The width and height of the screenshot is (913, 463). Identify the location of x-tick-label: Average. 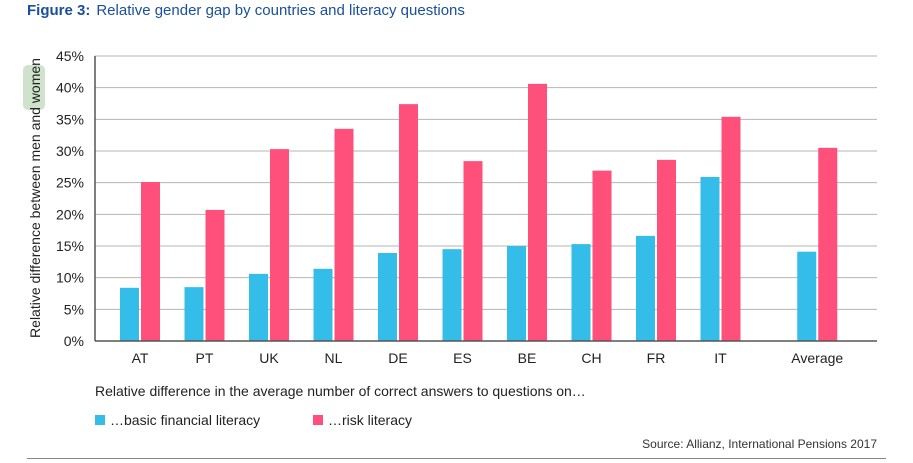
(817, 358).